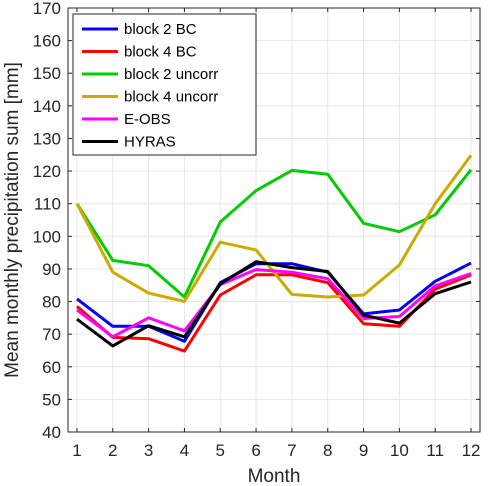 The width and height of the screenshot is (490, 486). What do you see at coordinates (47, 106) in the screenshot?
I see `y-tick-label: 140` at bounding box center [47, 106].